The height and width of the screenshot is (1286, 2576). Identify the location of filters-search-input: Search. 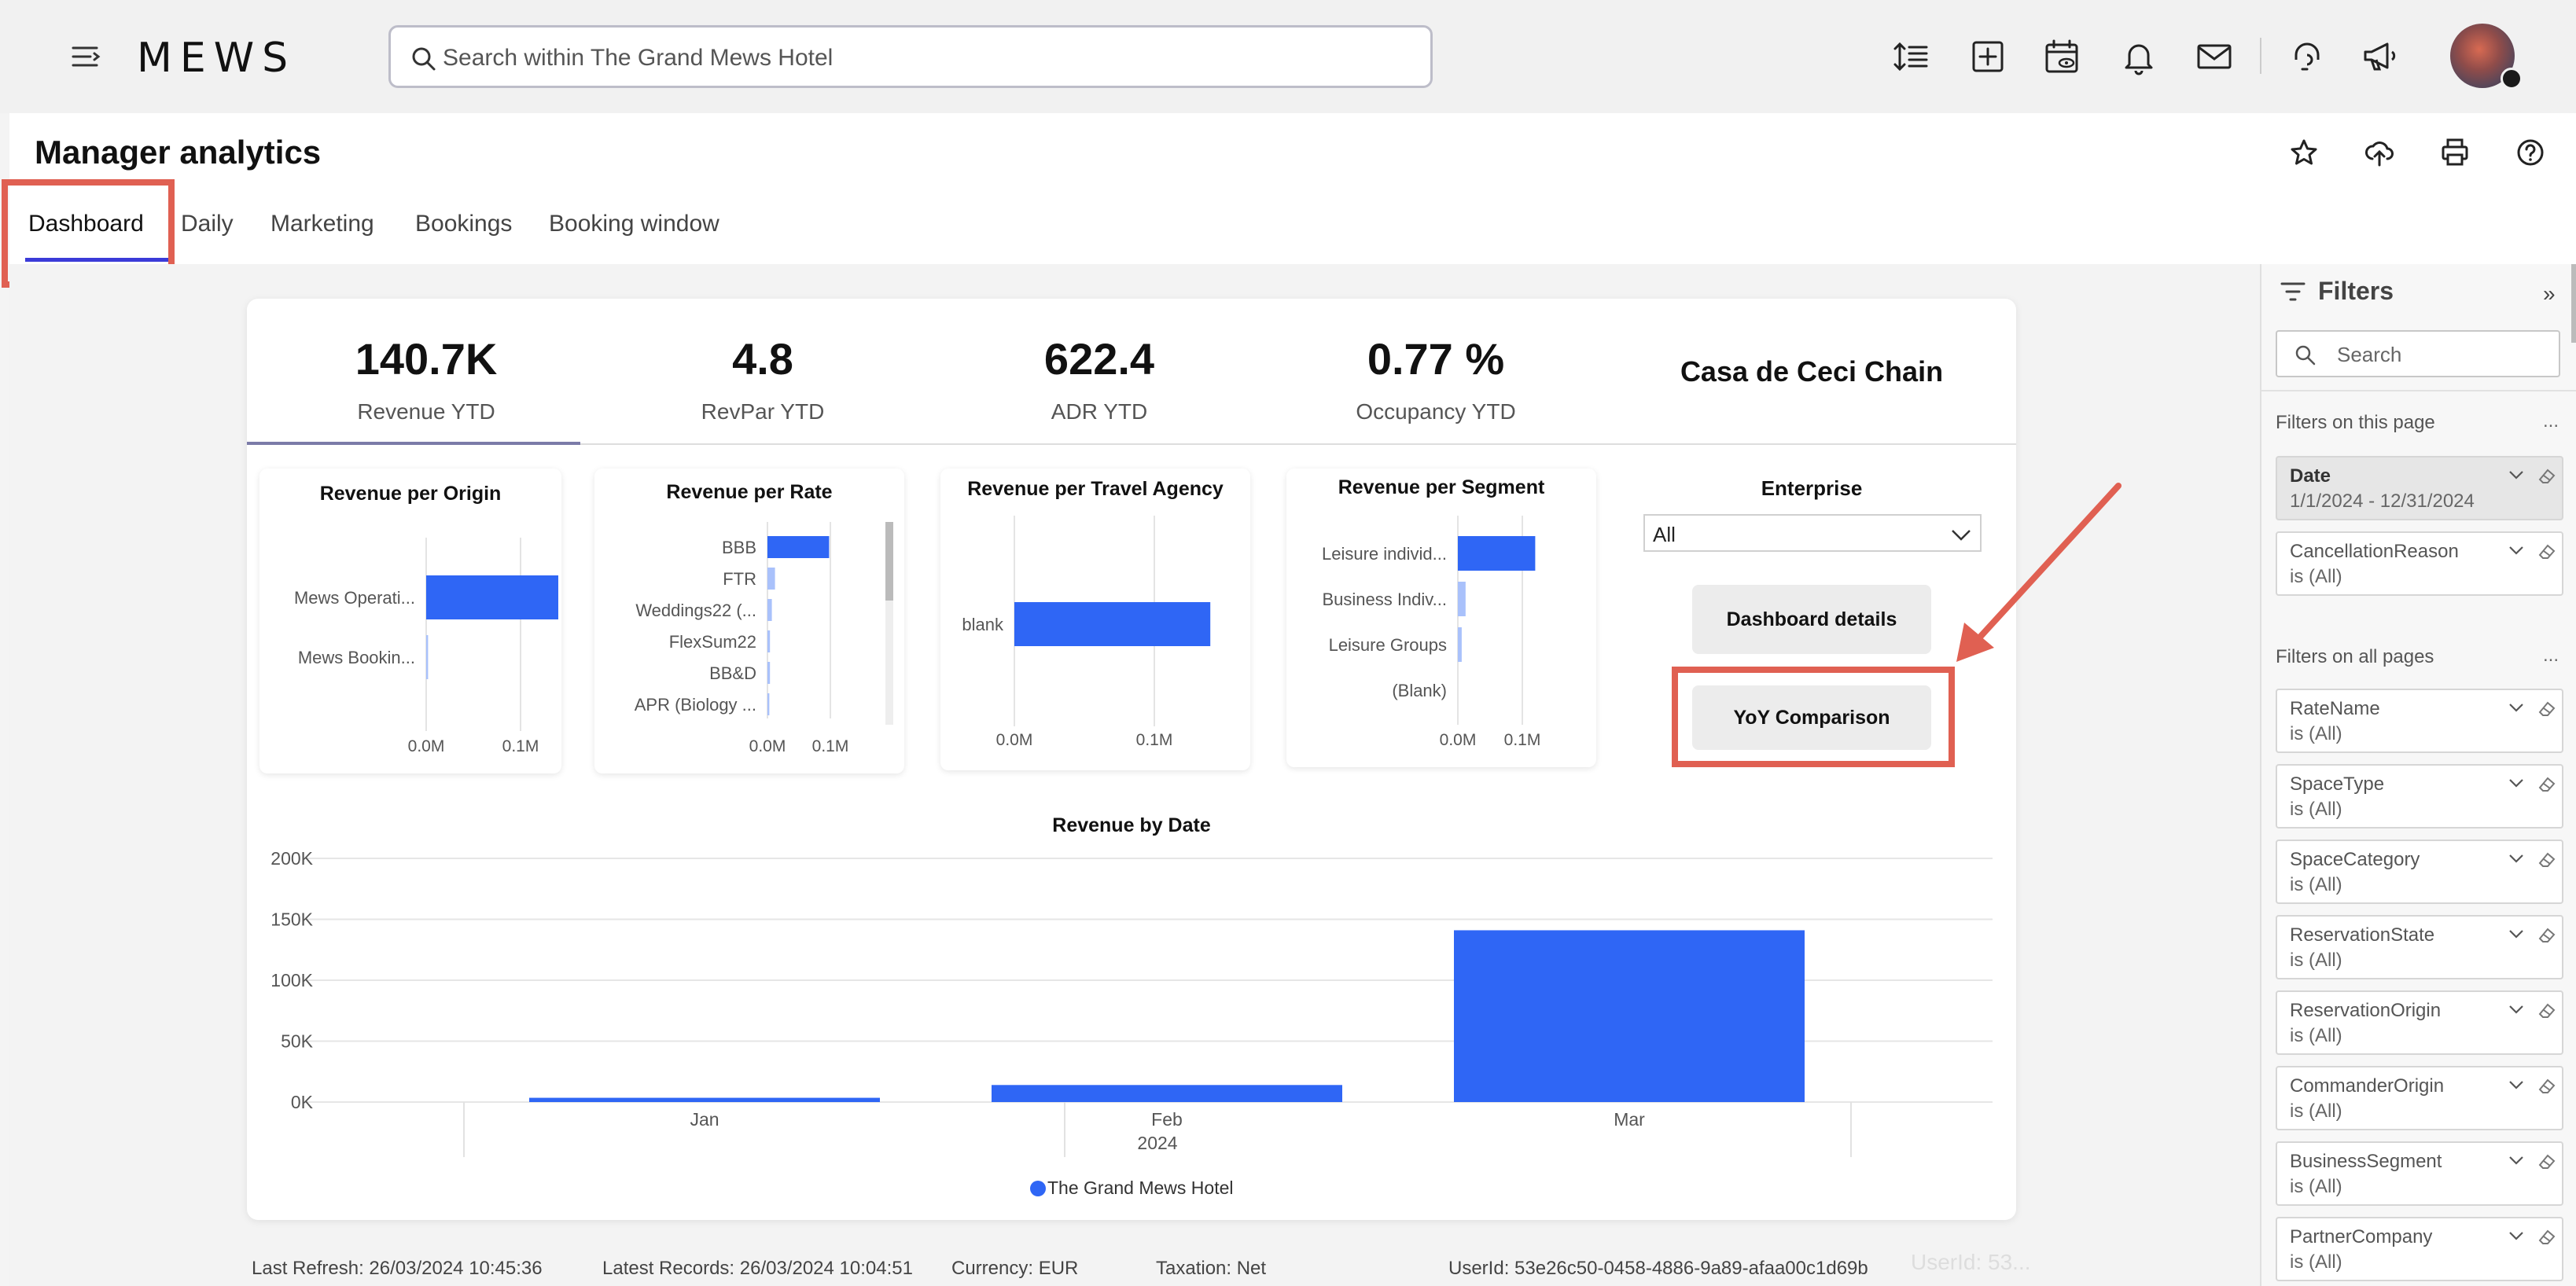
(2418, 354).